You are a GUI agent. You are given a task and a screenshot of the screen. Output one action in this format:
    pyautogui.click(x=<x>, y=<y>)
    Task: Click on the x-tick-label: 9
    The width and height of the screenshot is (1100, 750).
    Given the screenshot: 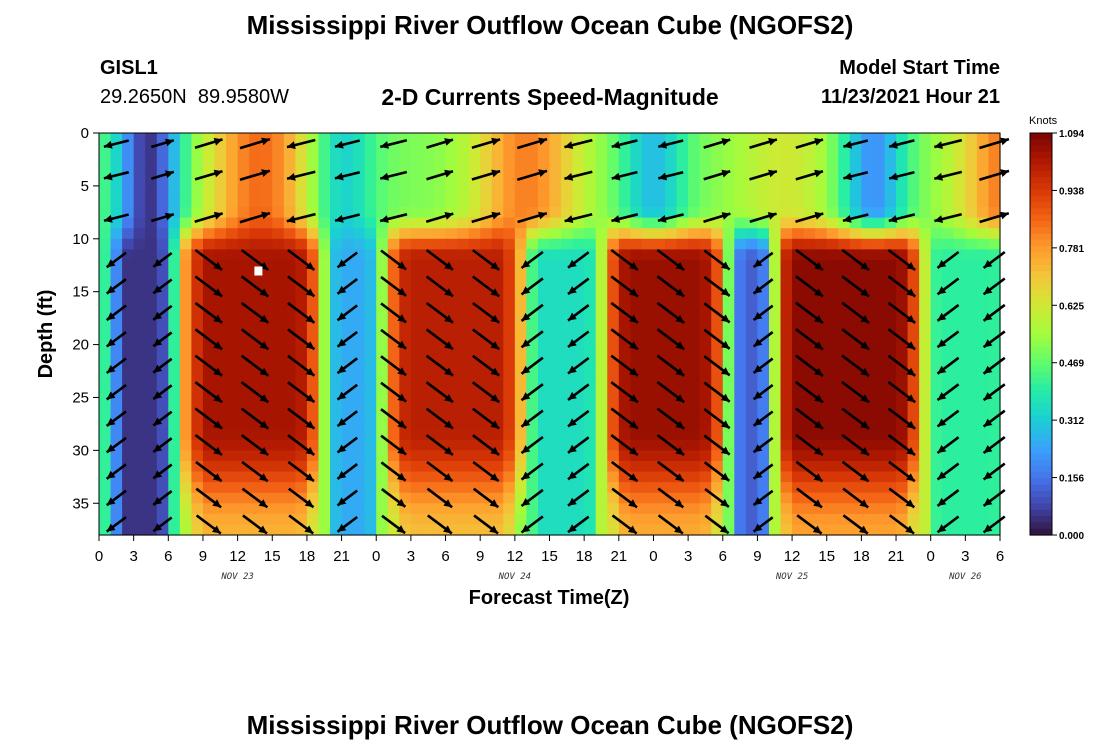 What is the action you would take?
    pyautogui.click(x=203, y=556)
    